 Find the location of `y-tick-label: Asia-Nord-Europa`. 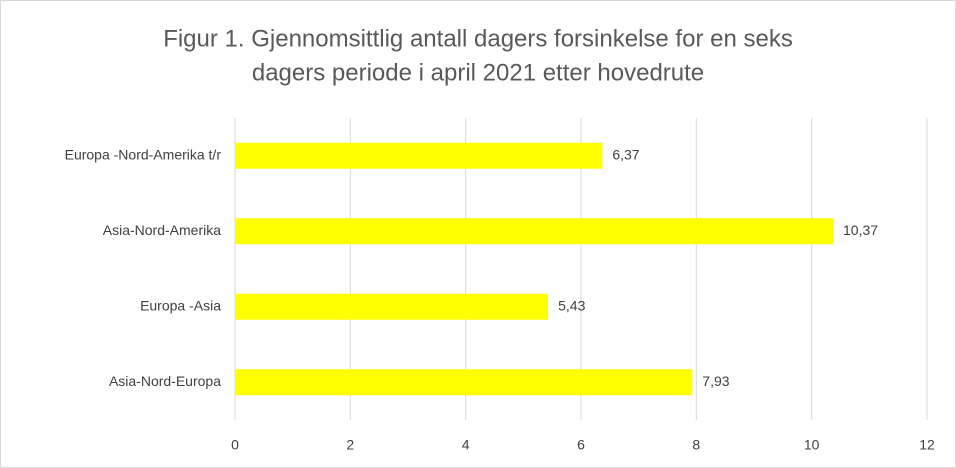

y-tick-label: Asia-Nord-Europa is located at coordinates (165, 381).